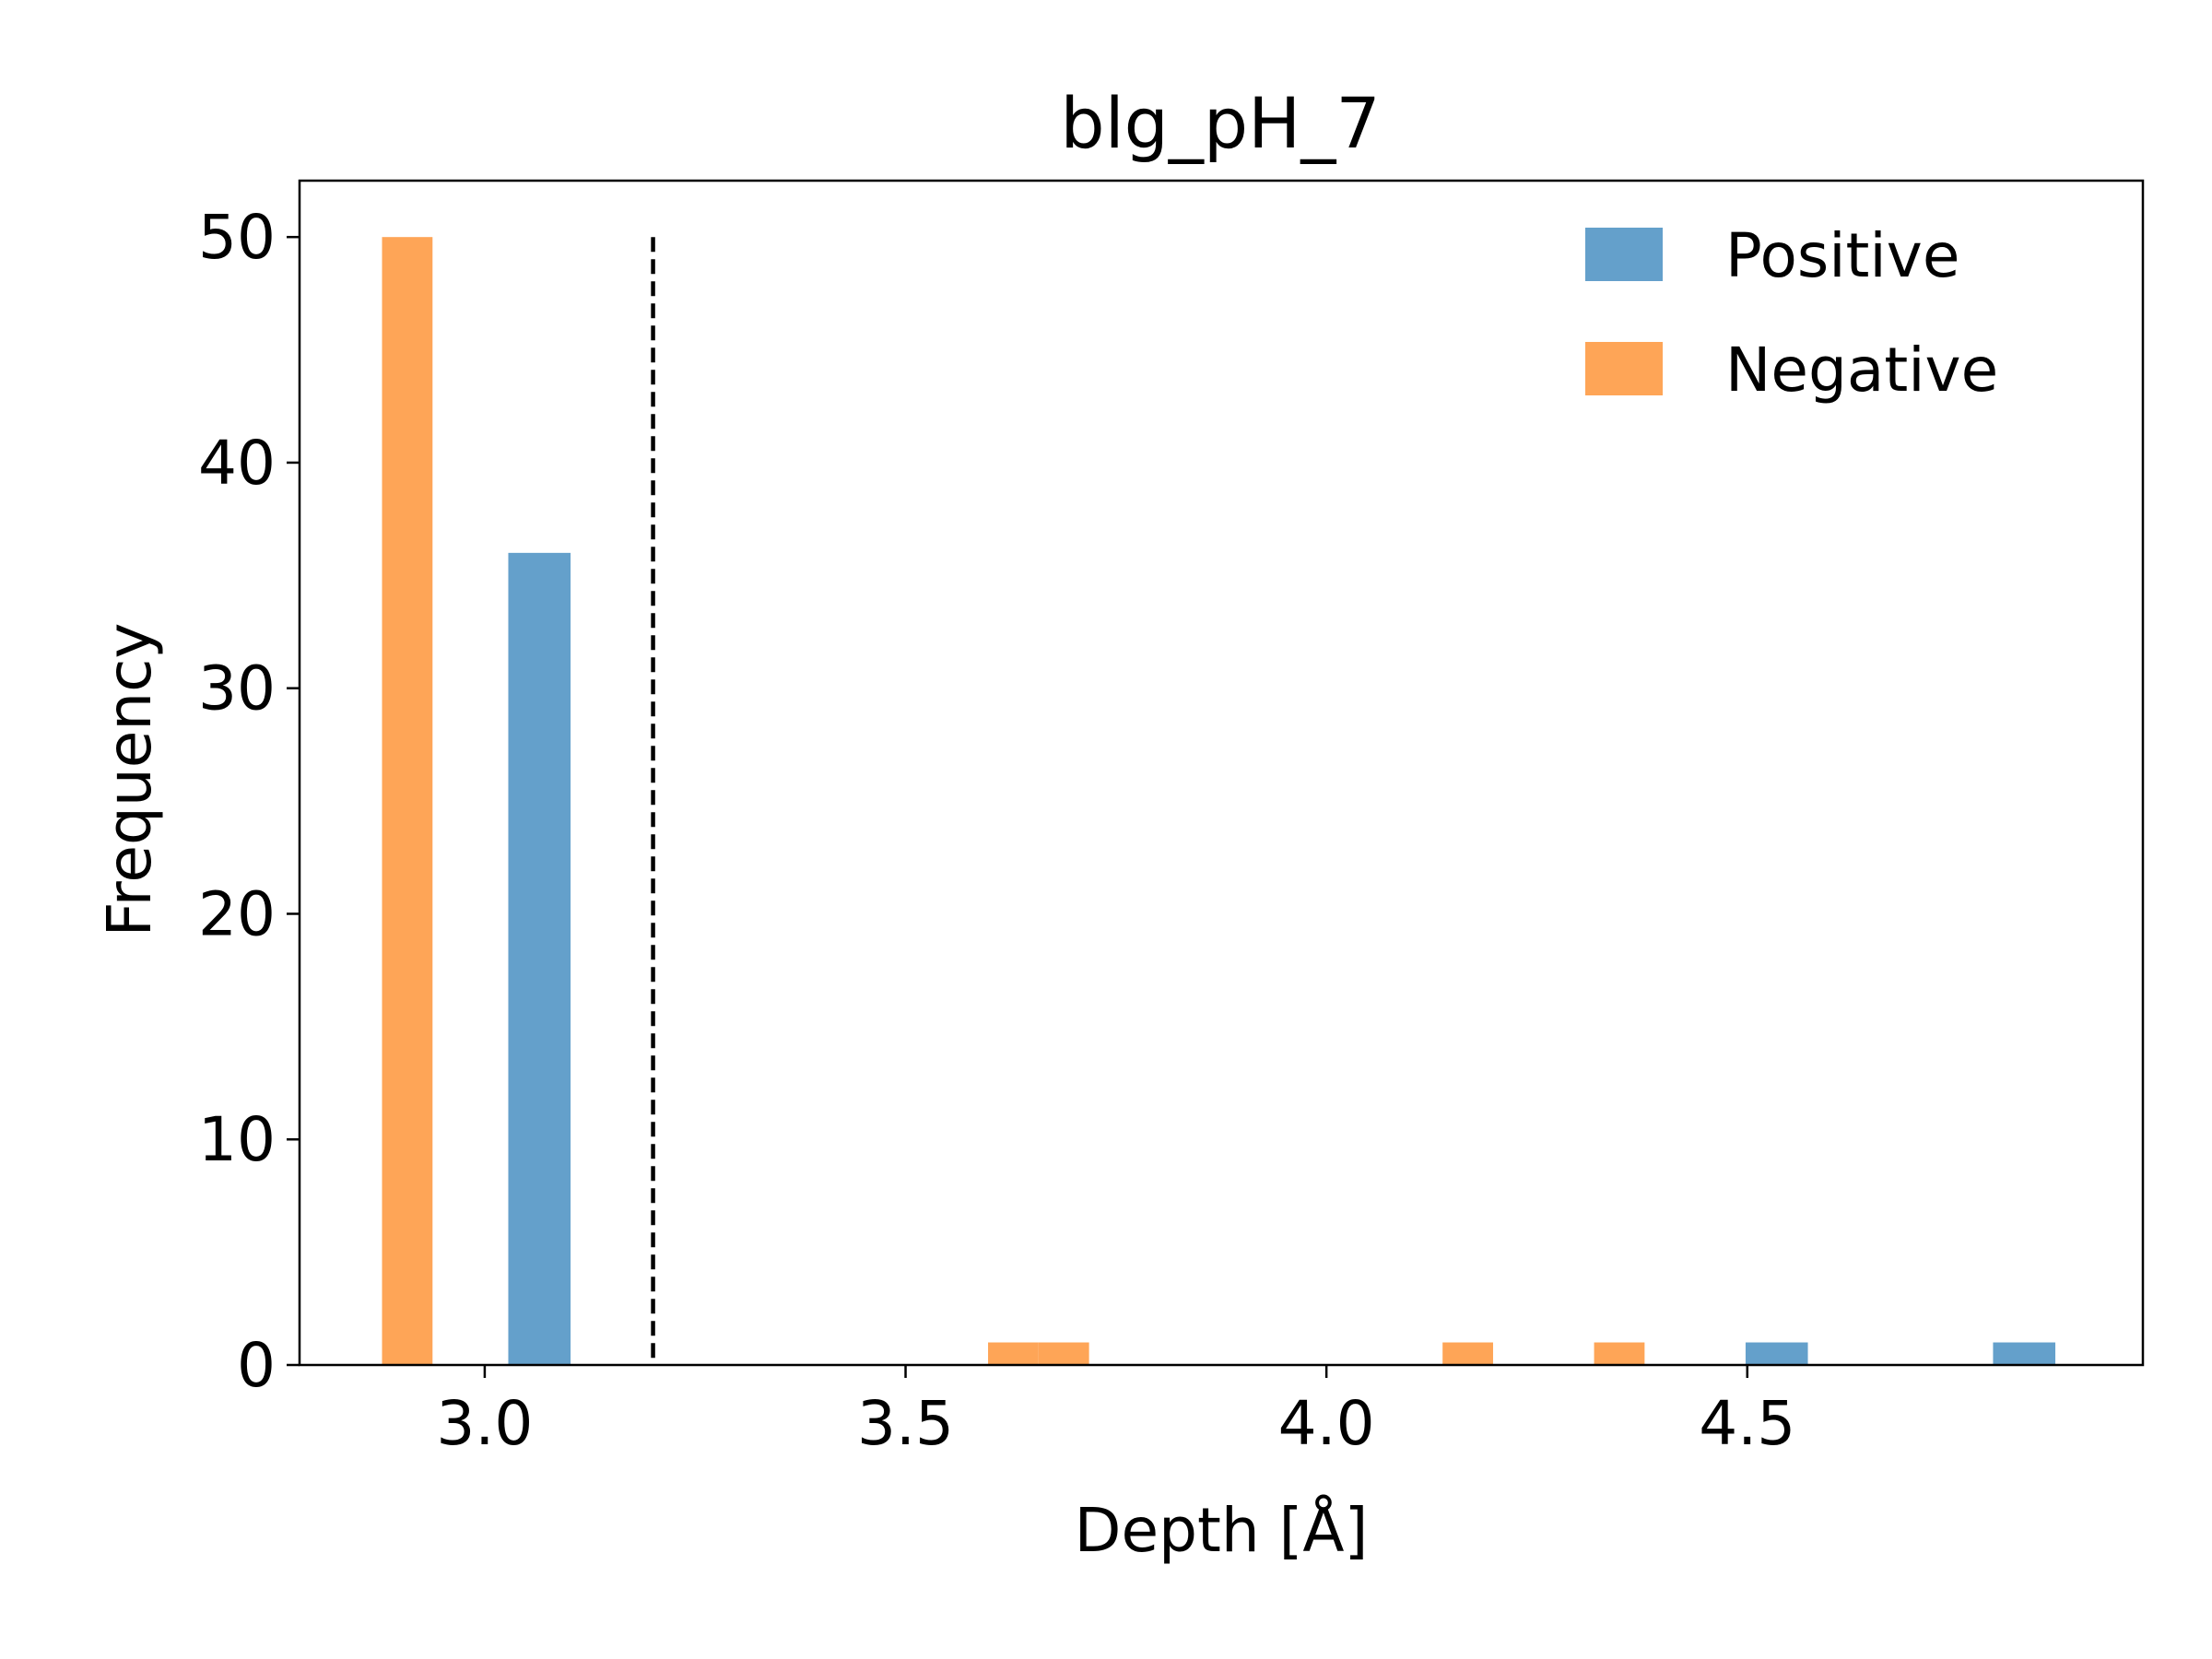  What do you see at coordinates (237, 688) in the screenshot?
I see `y-tick-label: 30` at bounding box center [237, 688].